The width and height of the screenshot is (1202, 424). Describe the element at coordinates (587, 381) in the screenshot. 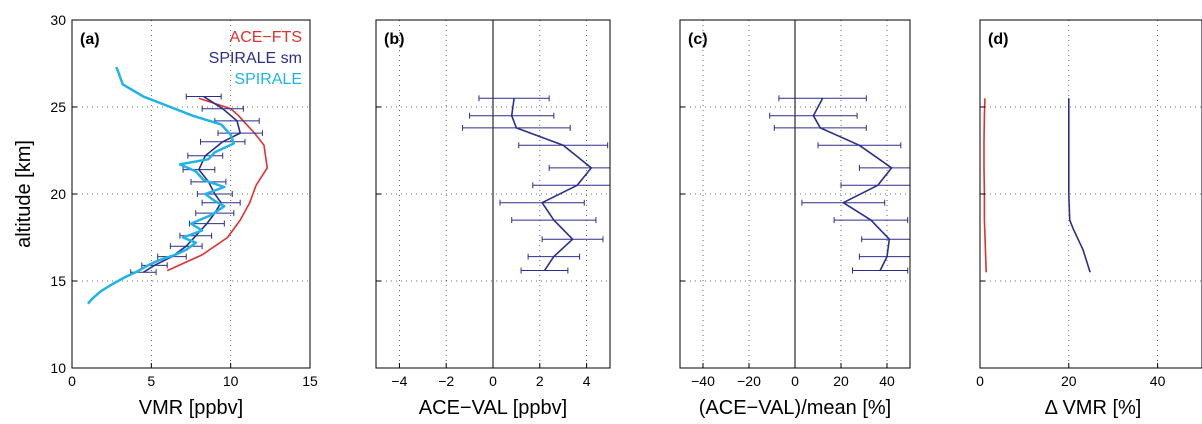

I see `x-tick-label: 4` at that location.